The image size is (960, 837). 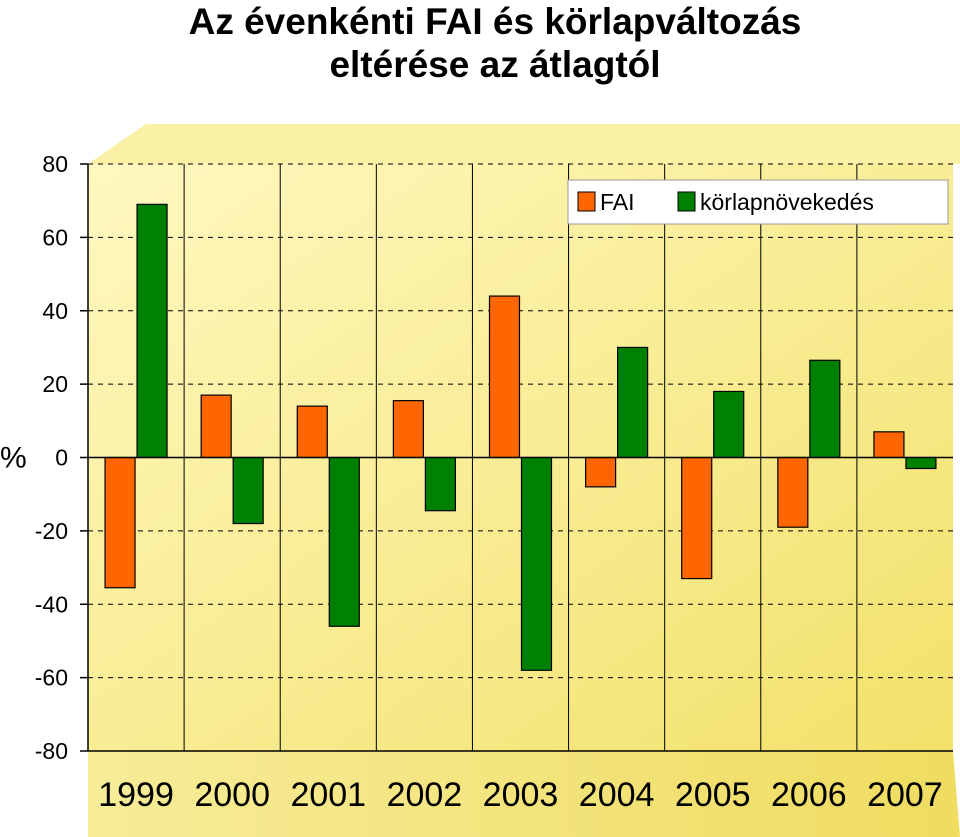 I want to click on bar-fai-2003, so click(x=504, y=377).